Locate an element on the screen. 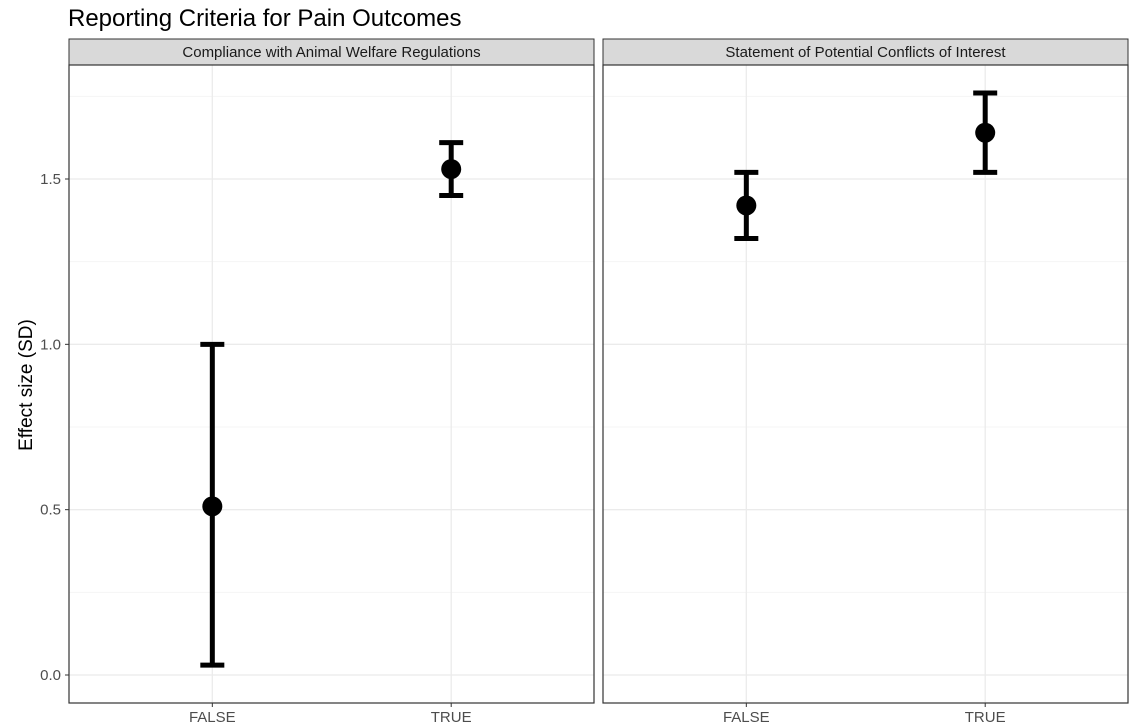 The height and width of the screenshot is (727, 1134). chart-title: Reporting Criteria for Pain Outcomes is located at coordinates (265, 18).